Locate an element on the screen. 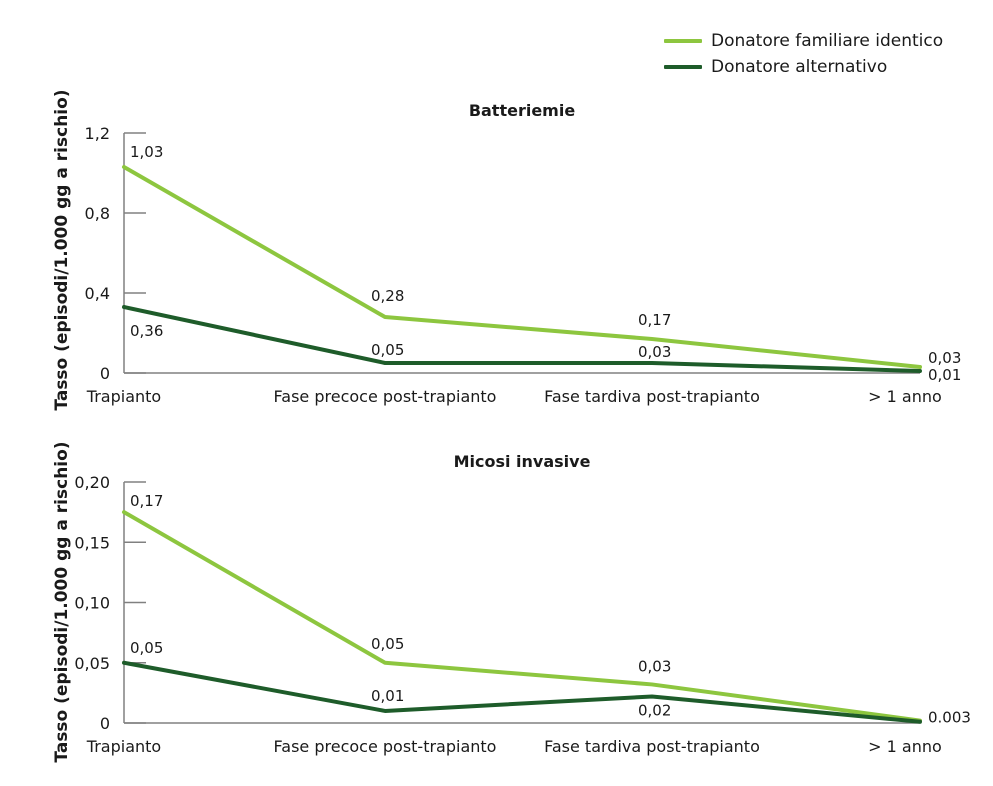 The image size is (993, 786). panel-2-series-2-line is located at coordinates (522, 692).